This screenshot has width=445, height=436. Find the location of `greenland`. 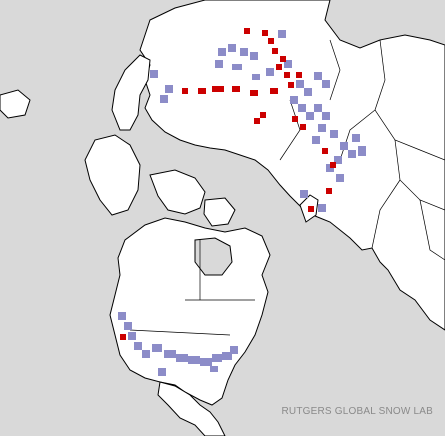

greenland is located at coordinates (112, 175).